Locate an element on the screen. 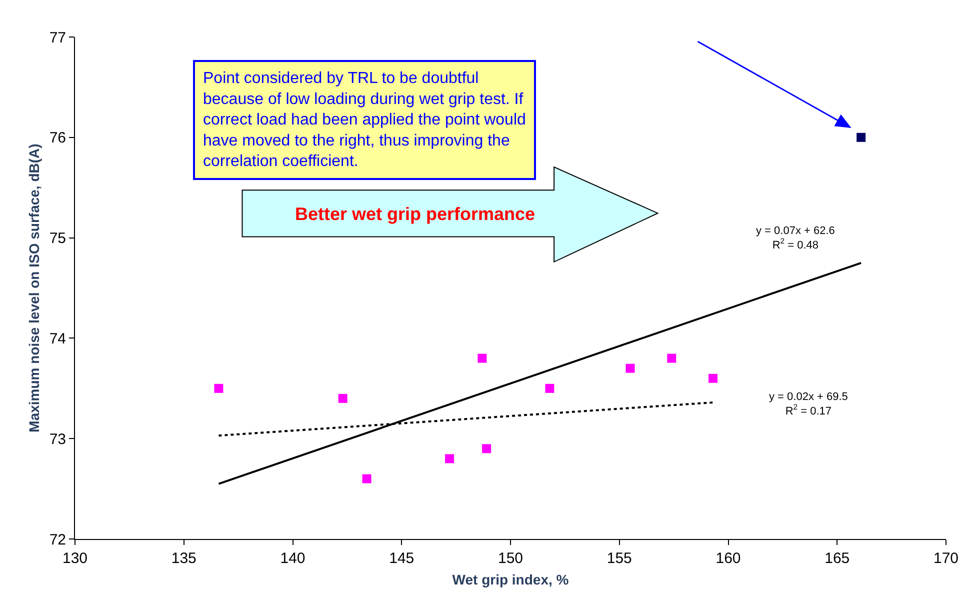 The height and width of the screenshot is (611, 971). y-tick-label: 74 is located at coordinates (57, 339).